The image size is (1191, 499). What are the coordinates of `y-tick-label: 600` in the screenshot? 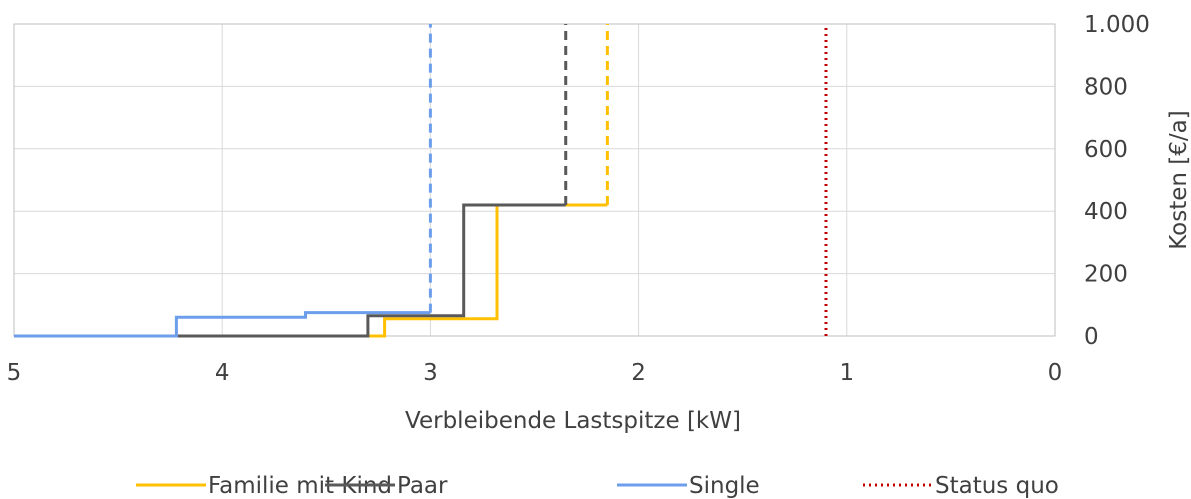 It's located at (1106, 150).